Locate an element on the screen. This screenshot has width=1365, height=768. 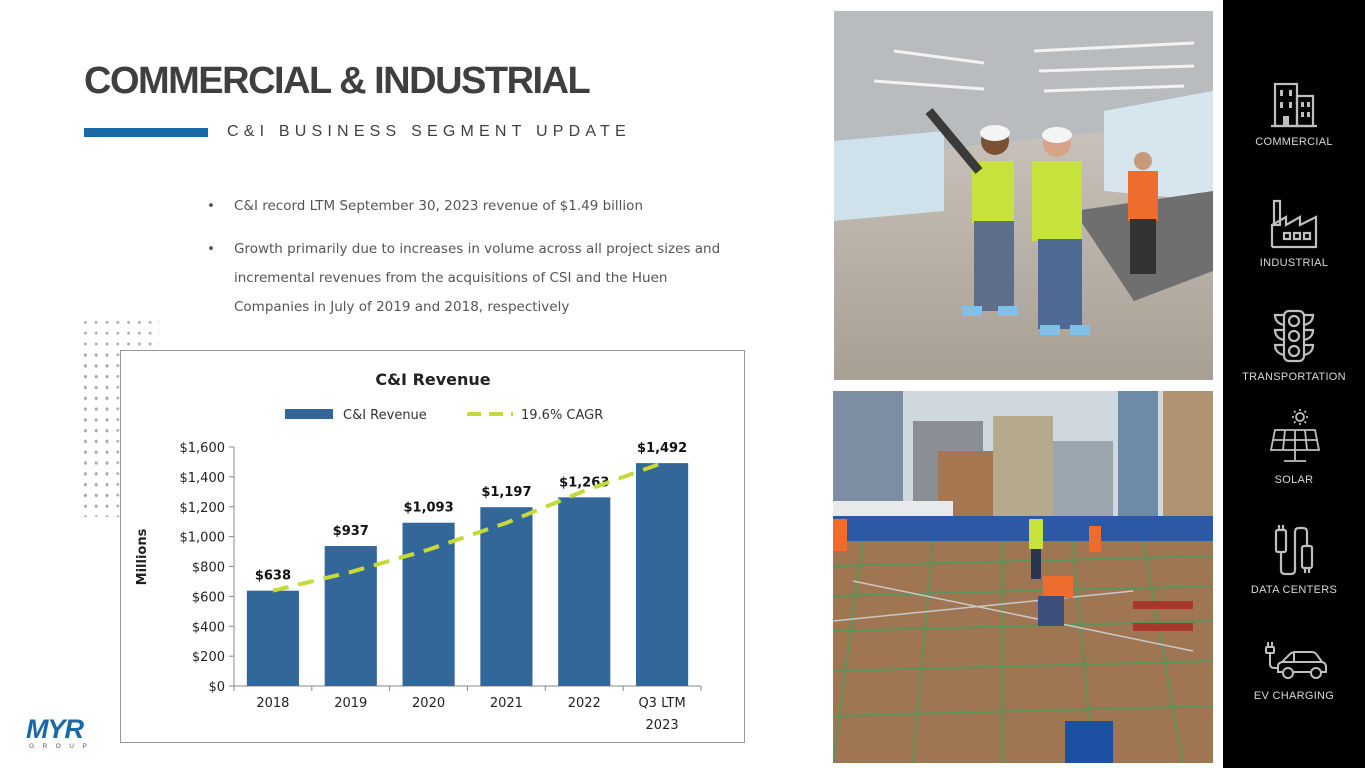
legend-label-bar: C&I Revenue is located at coordinates (385, 415).